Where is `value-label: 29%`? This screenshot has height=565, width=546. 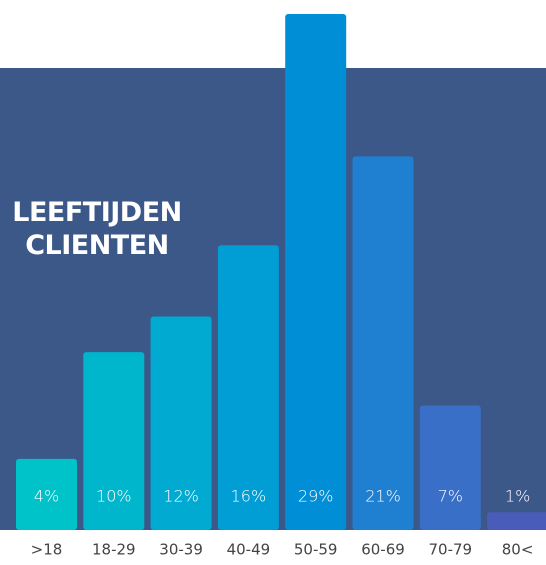 value-label: 29% is located at coordinates (316, 496).